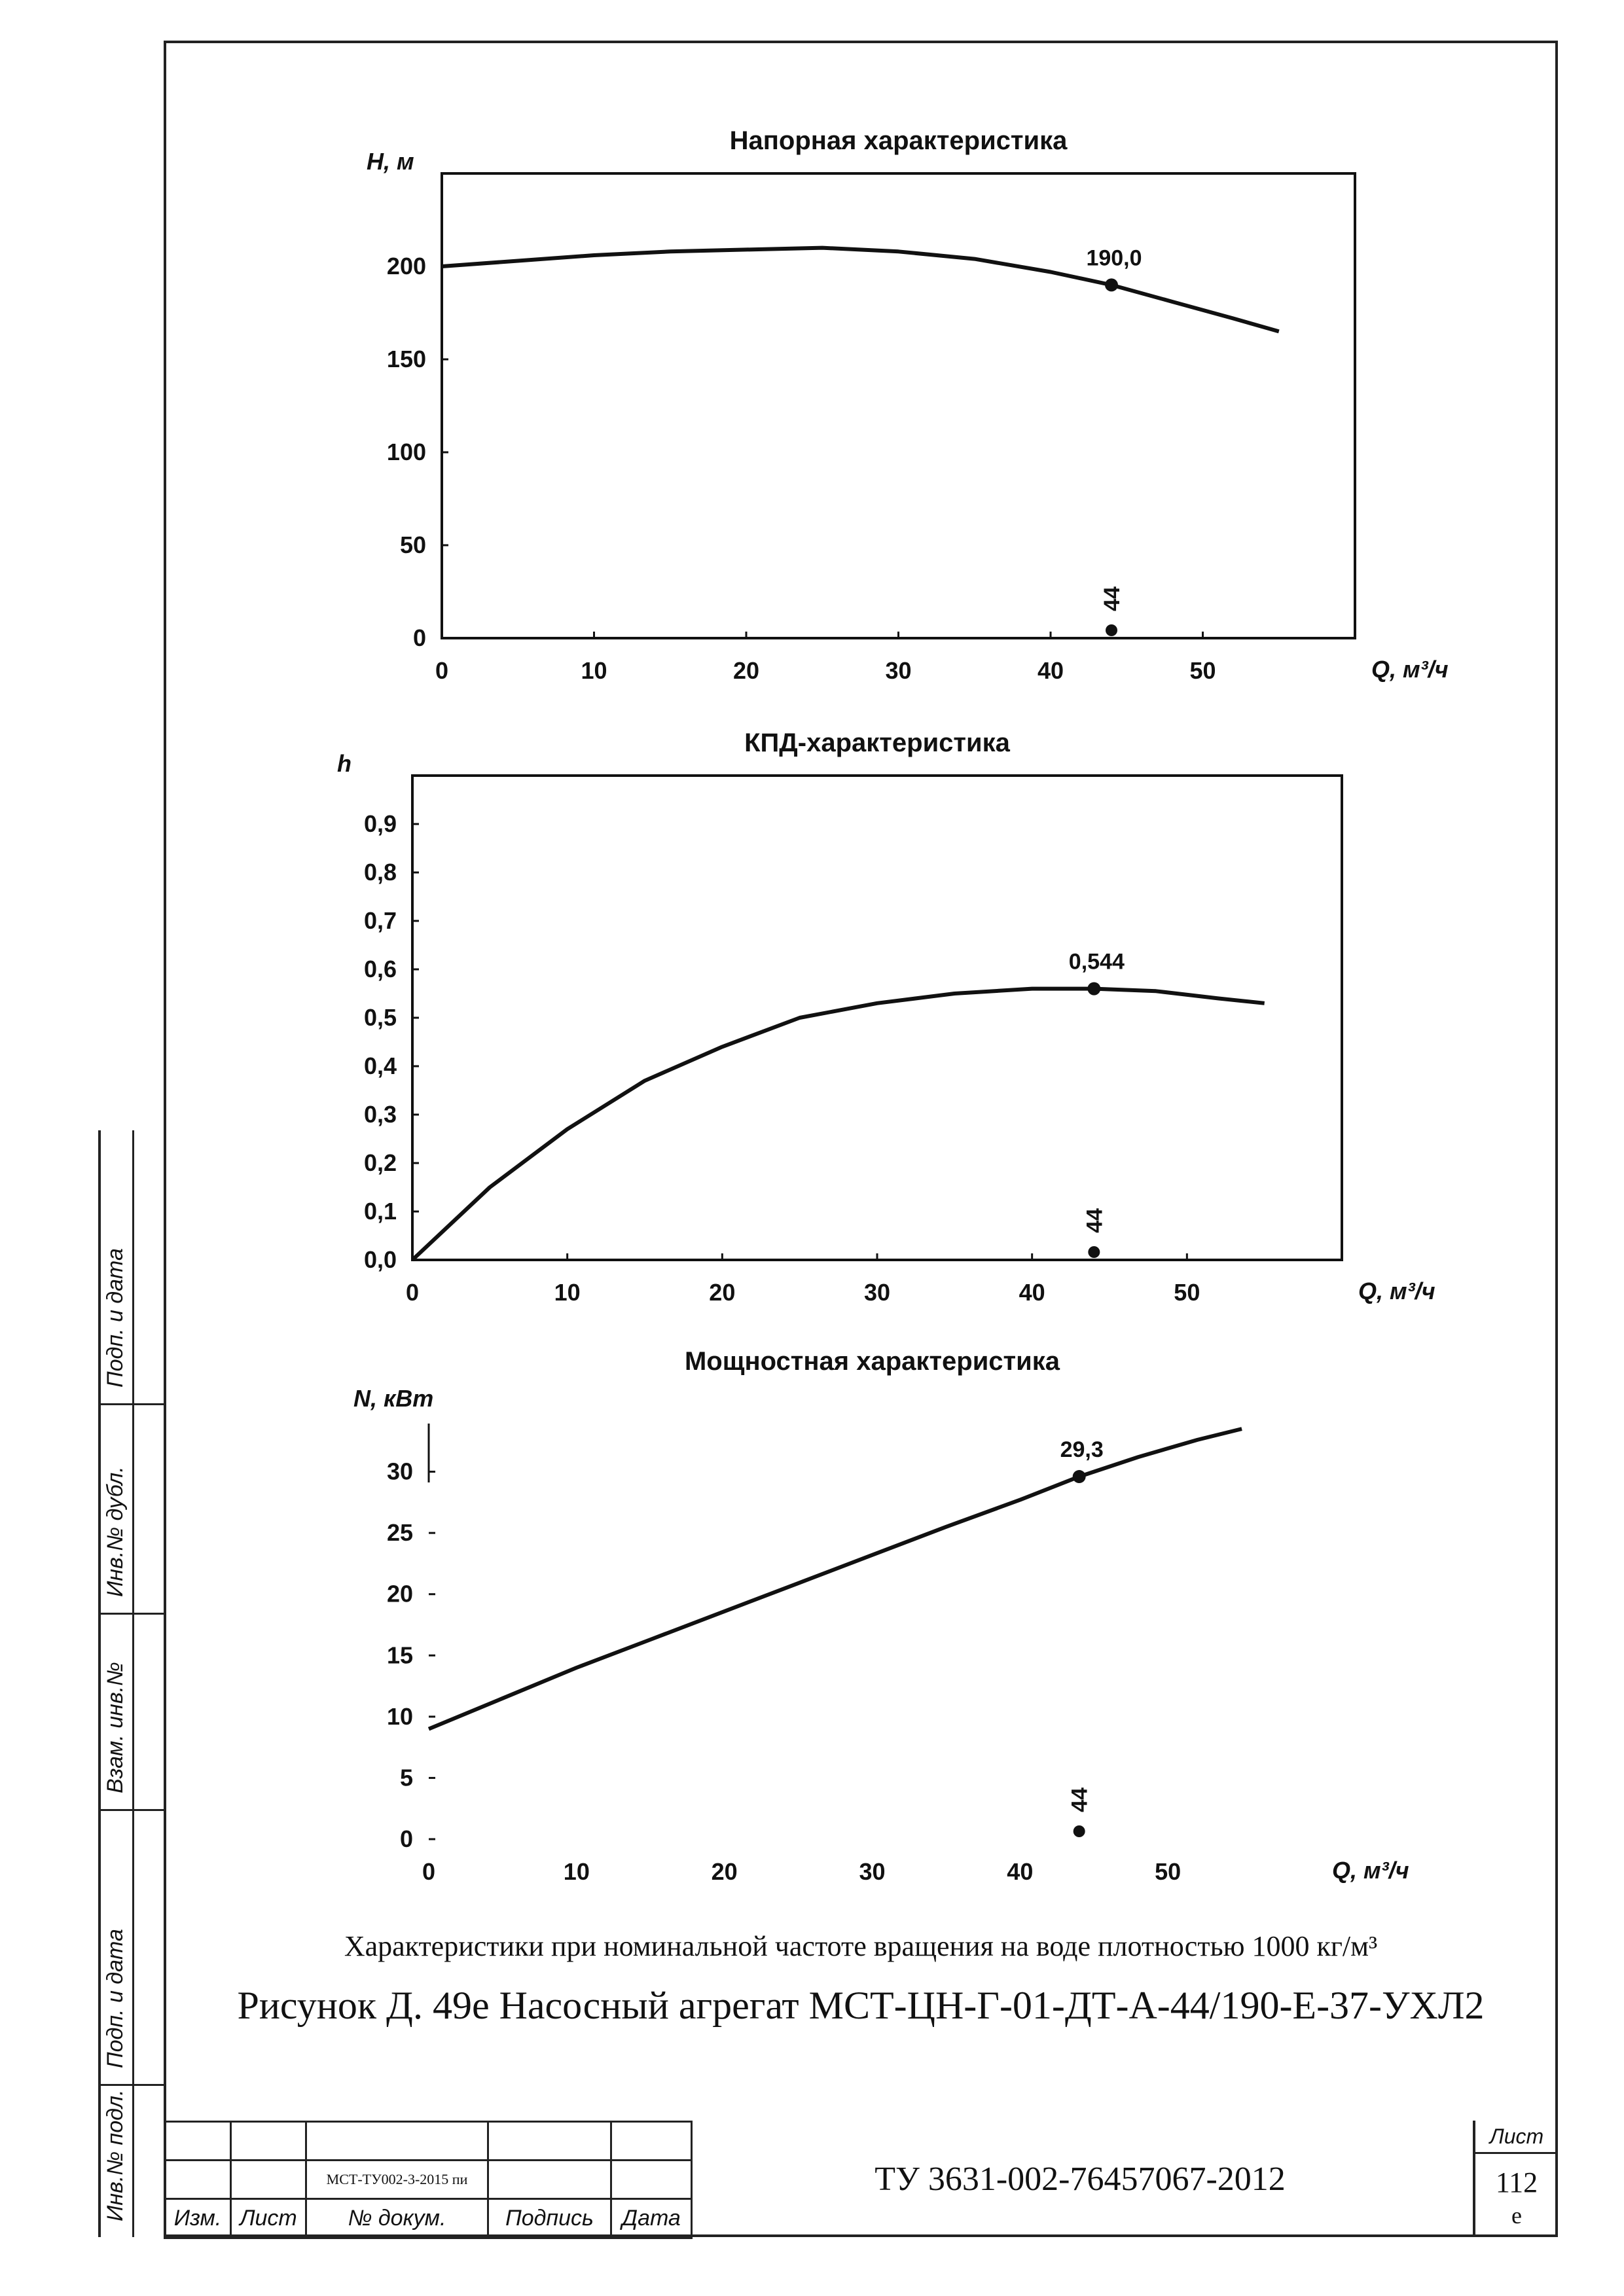 The height and width of the screenshot is (2296, 1624). What do you see at coordinates (380, 823) in the screenshot?
I see `y-tick-label: 0,9` at bounding box center [380, 823].